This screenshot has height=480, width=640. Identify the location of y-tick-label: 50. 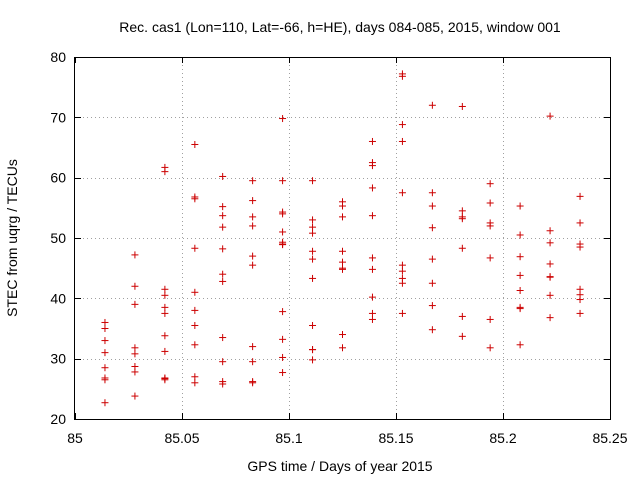
(58, 238).